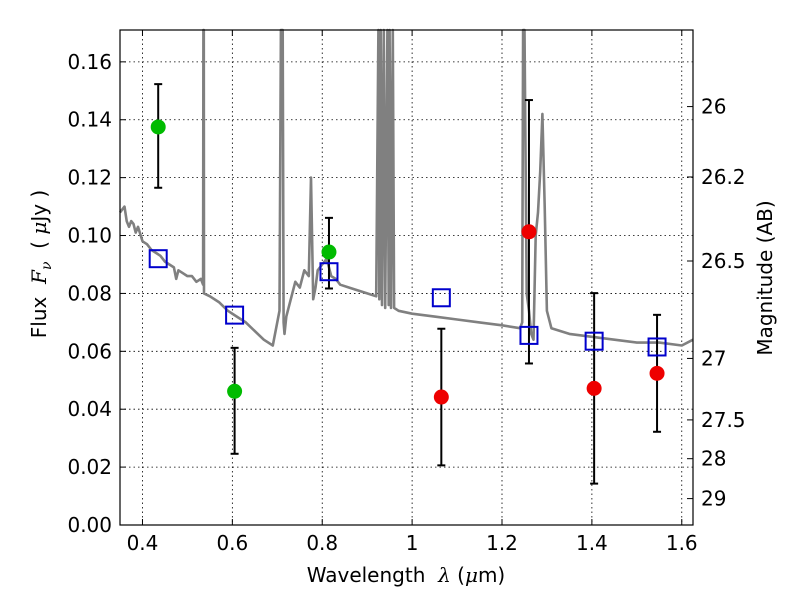  Describe the element at coordinates (143, 543) in the screenshot. I see `x-tick-label: 0.4` at that location.